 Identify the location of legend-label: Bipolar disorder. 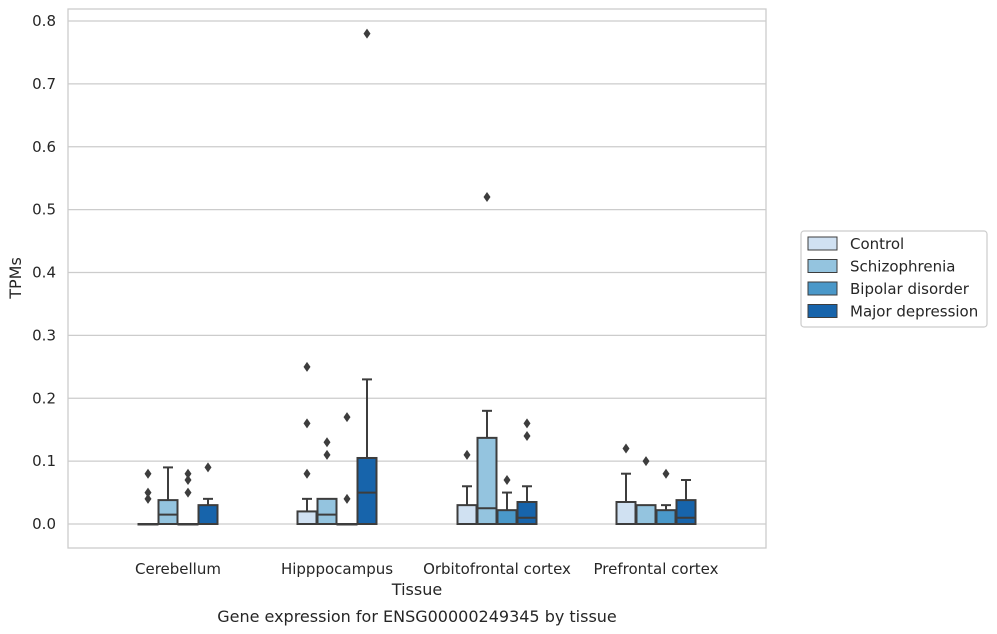
(910, 289).